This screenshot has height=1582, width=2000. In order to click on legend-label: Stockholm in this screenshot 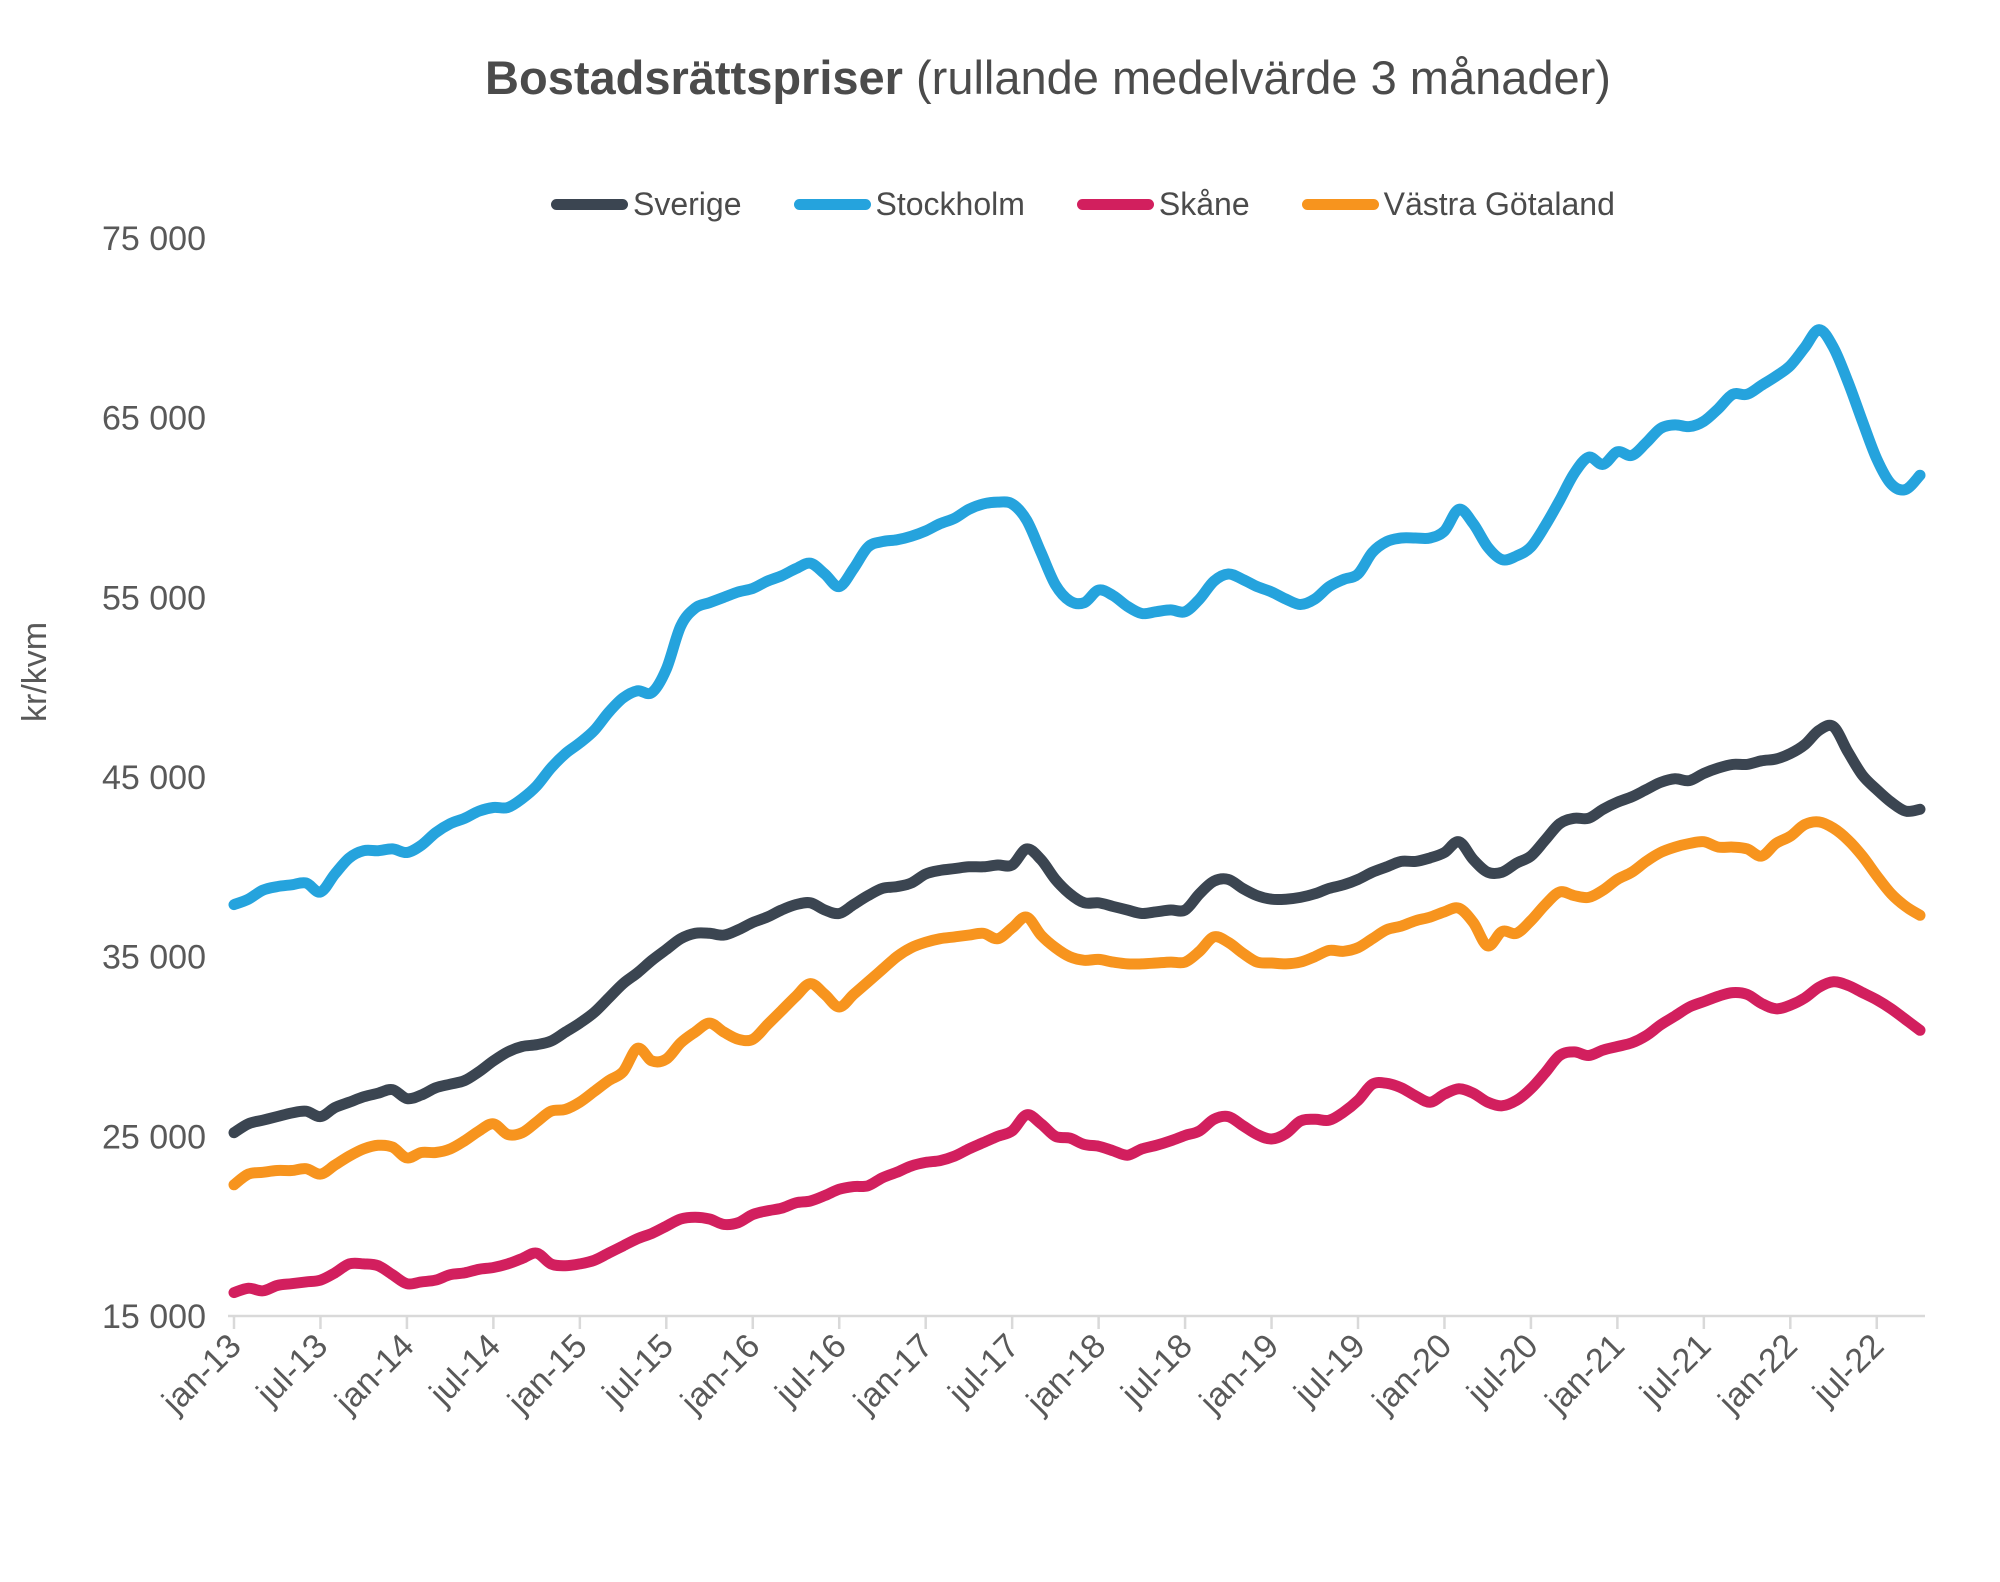, I will do `click(950, 204)`.